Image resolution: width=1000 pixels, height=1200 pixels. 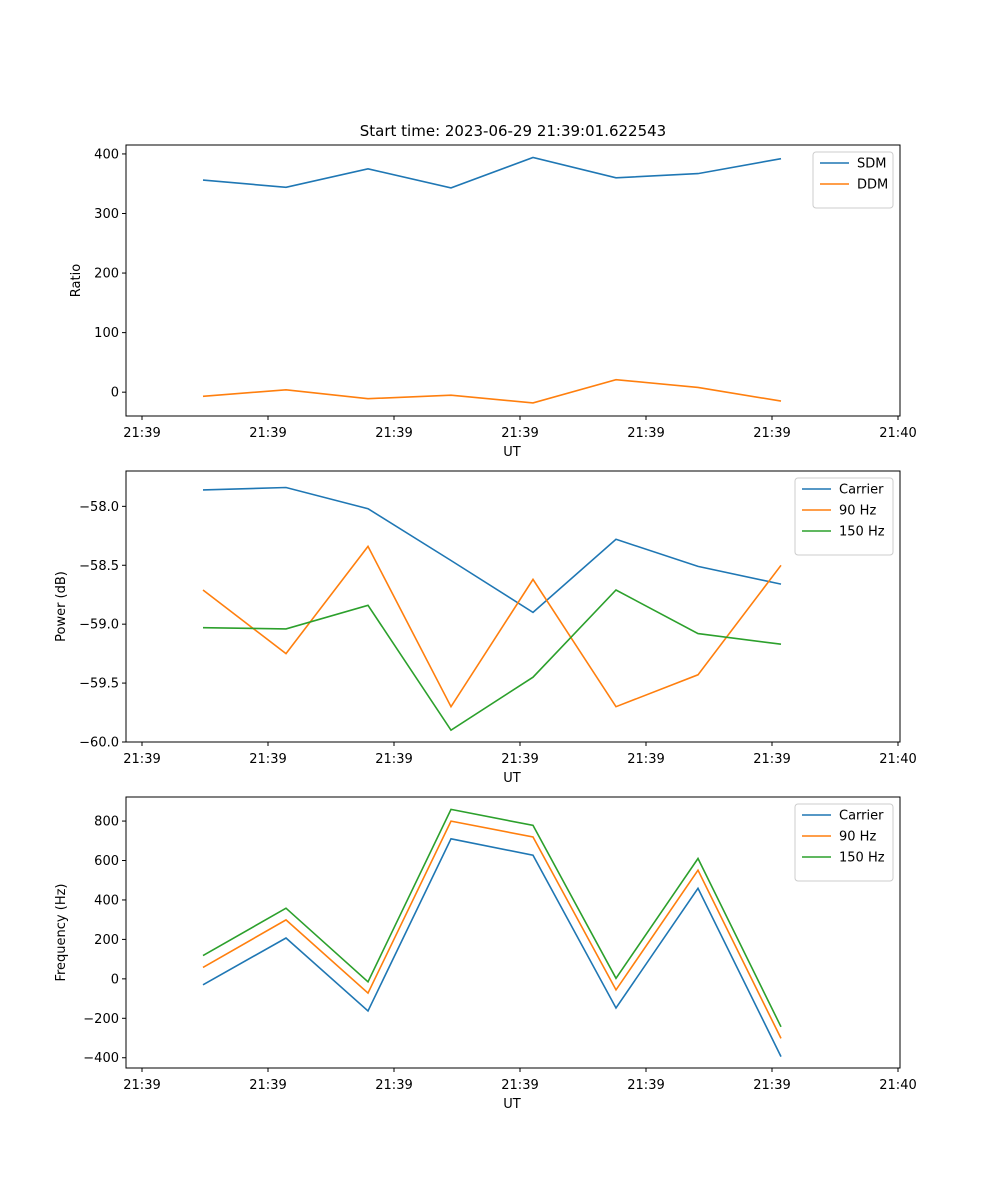 I want to click on y-axis-label: Power (dB), so click(x=61, y=606).